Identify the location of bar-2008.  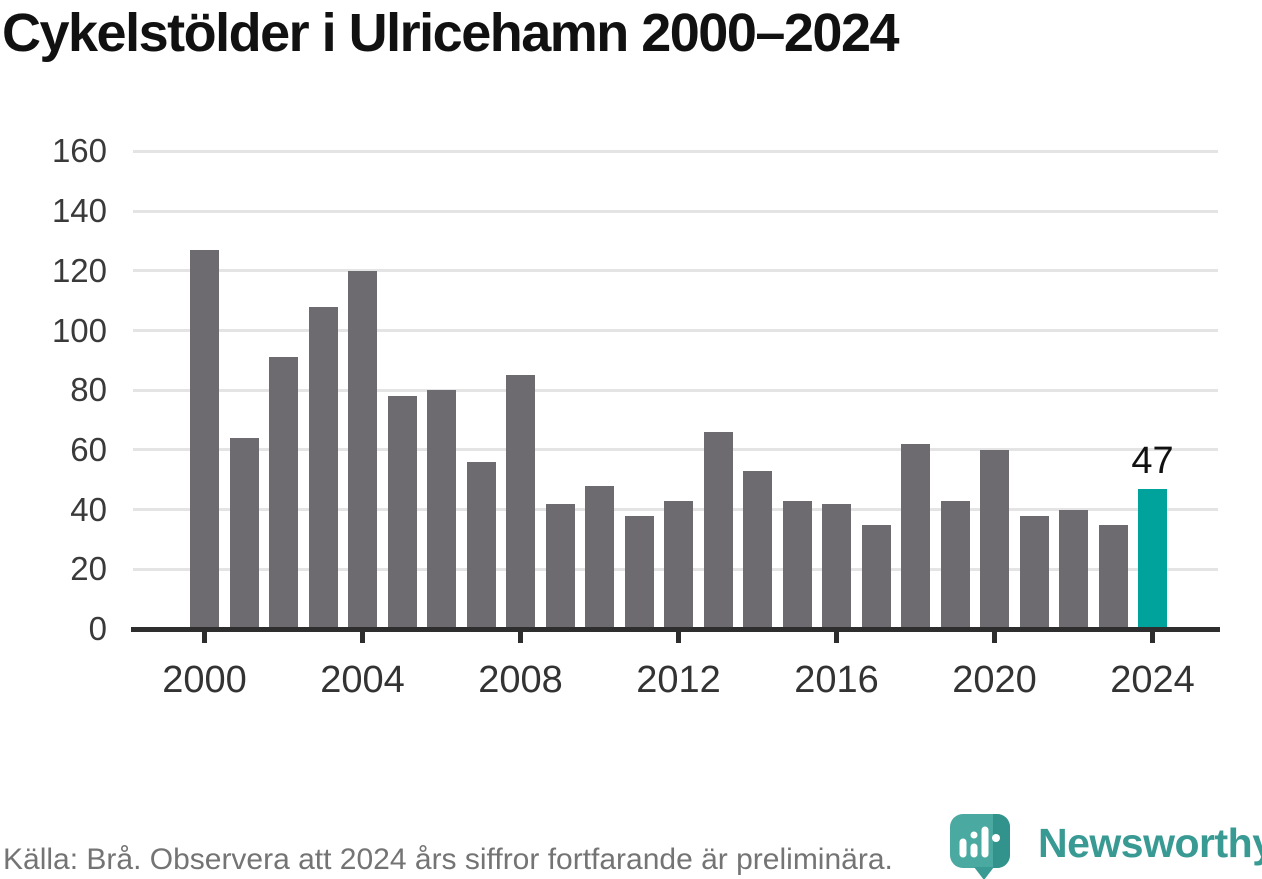
(520, 503).